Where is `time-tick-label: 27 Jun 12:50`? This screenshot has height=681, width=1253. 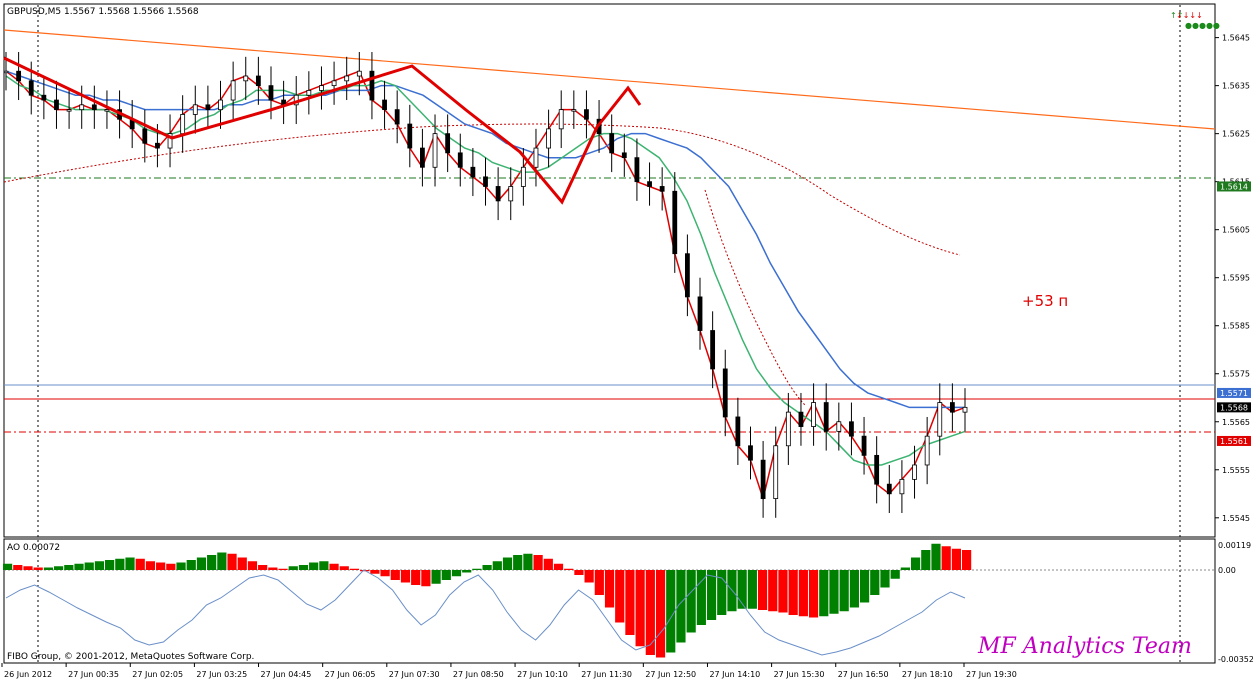
time-tick-label: 27 Jun 12:50 is located at coordinates (670, 674).